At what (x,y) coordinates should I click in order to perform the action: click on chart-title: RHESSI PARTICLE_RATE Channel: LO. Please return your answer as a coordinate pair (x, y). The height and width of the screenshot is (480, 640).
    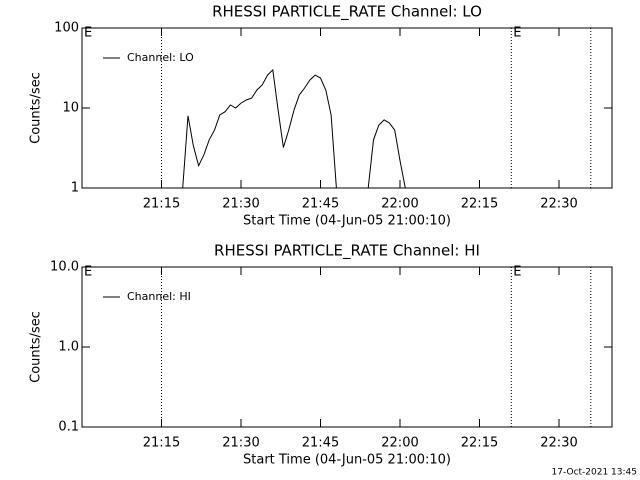
    Looking at the image, I should click on (347, 12).